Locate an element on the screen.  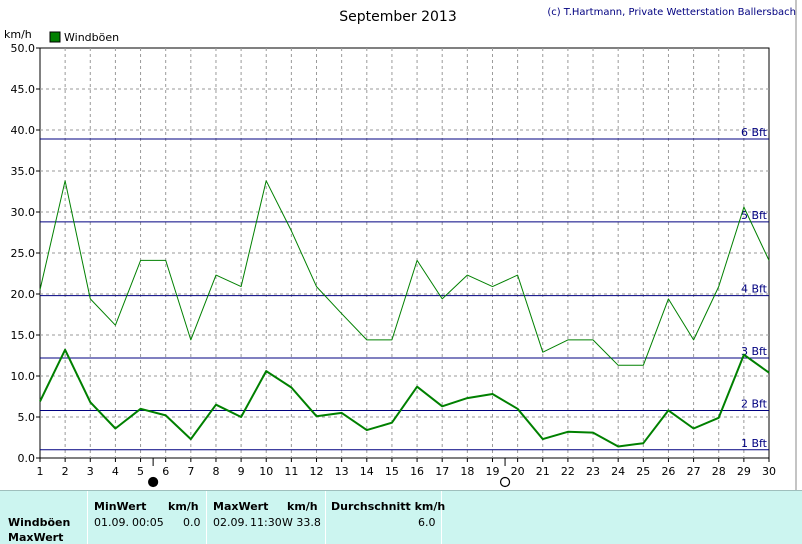
y-tick-label: 50.0 is located at coordinates (23, 48).